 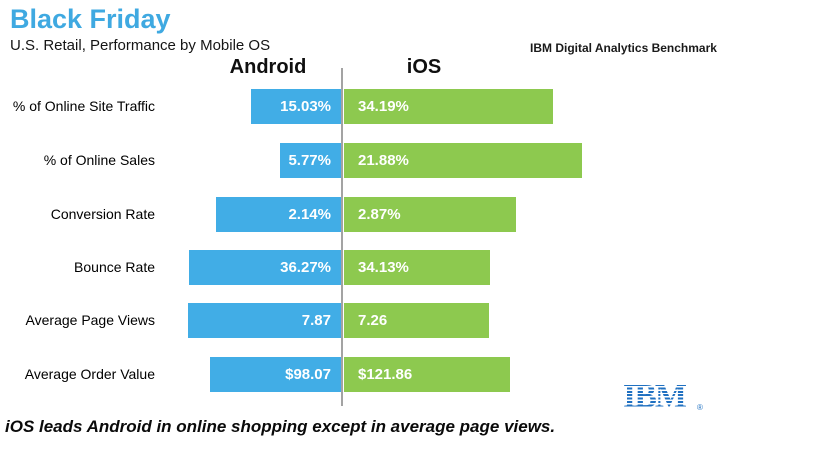 What do you see at coordinates (305, 267) in the screenshot?
I see `android-bar-value: 36.27%` at bounding box center [305, 267].